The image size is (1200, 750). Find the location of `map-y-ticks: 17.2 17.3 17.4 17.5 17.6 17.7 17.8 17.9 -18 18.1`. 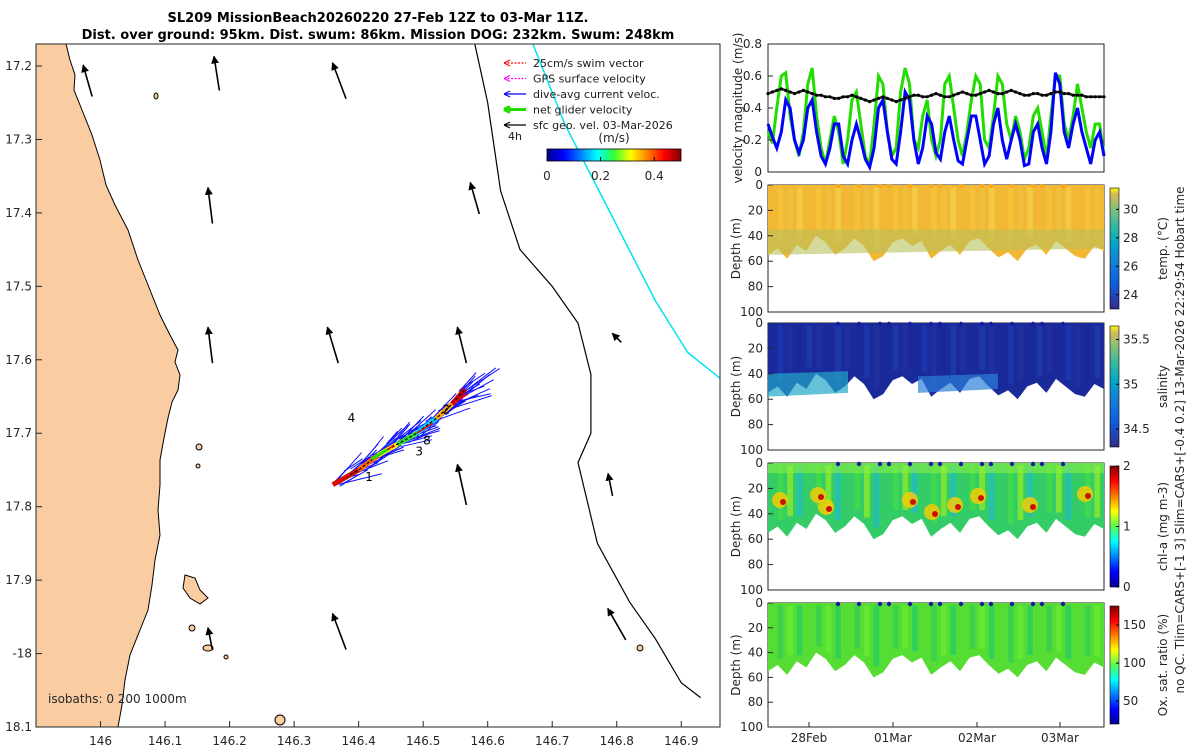

map-y-ticks: 17.2 17.3 17.4 17.5 17.6 17.7 17.8 17.9 -18 18.1 is located at coordinates (23, 396).